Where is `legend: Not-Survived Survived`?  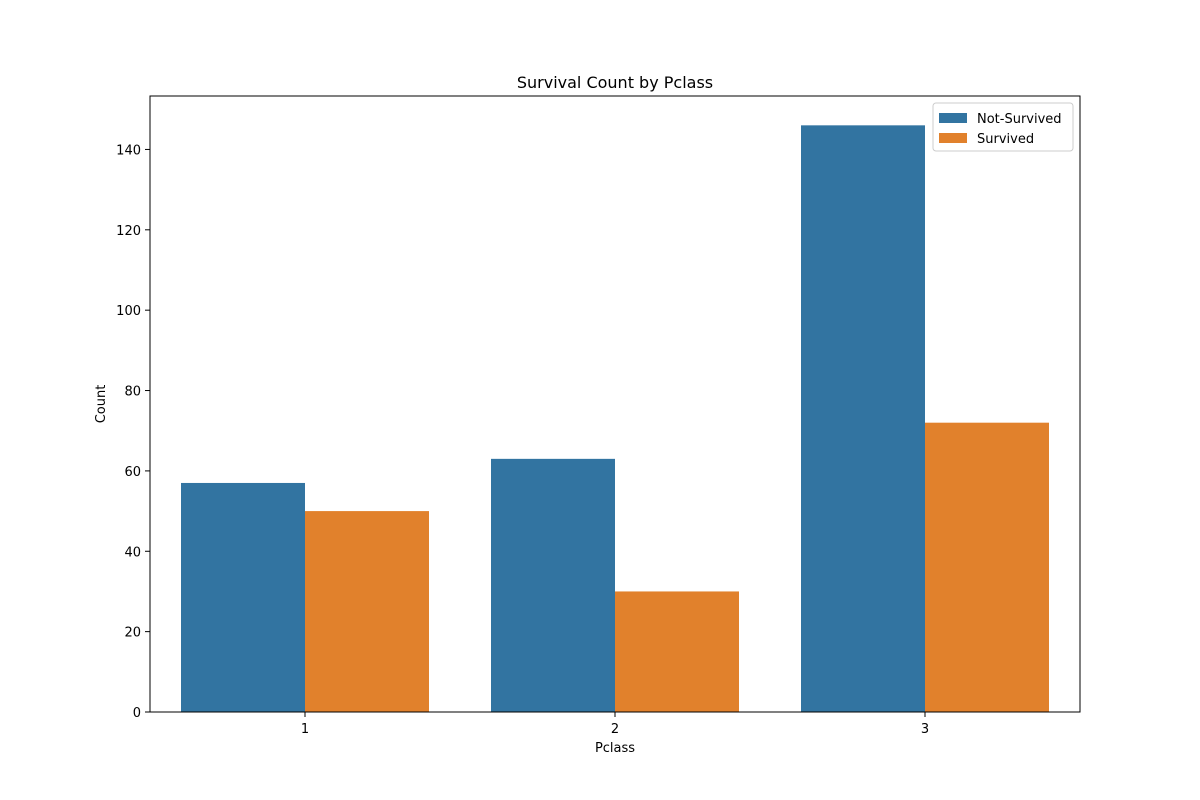
legend: Not-Survived Survived is located at coordinates (1003, 127).